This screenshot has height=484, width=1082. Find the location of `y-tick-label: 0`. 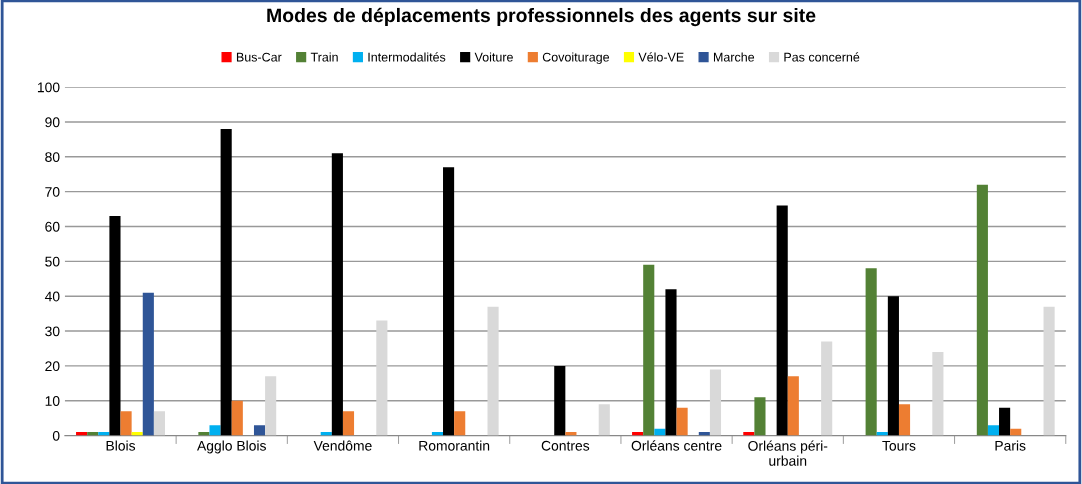

y-tick-label: 0 is located at coordinates (56, 435).